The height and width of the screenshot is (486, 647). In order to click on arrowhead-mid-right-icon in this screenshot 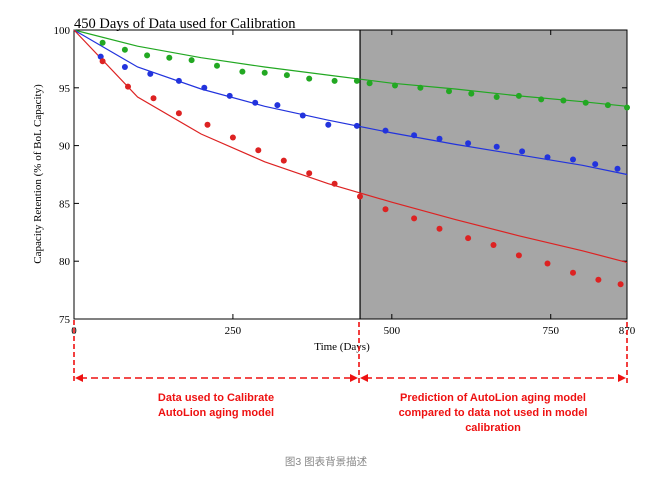, I will do `click(364, 378)`.